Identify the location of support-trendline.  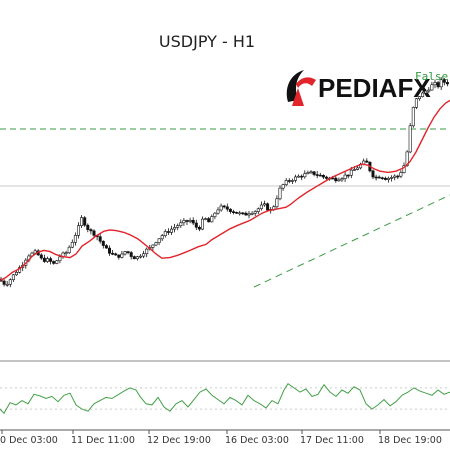
(351, 241).